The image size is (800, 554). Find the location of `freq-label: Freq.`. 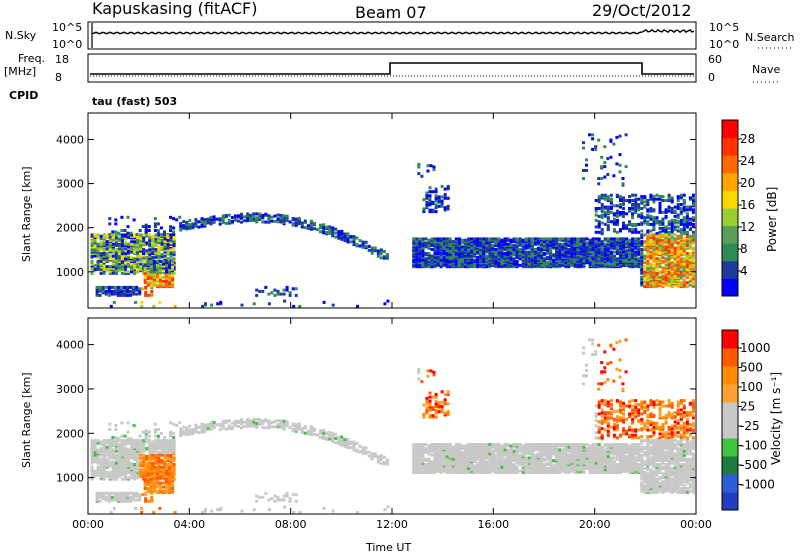

freq-label: Freq. is located at coordinates (31, 58).